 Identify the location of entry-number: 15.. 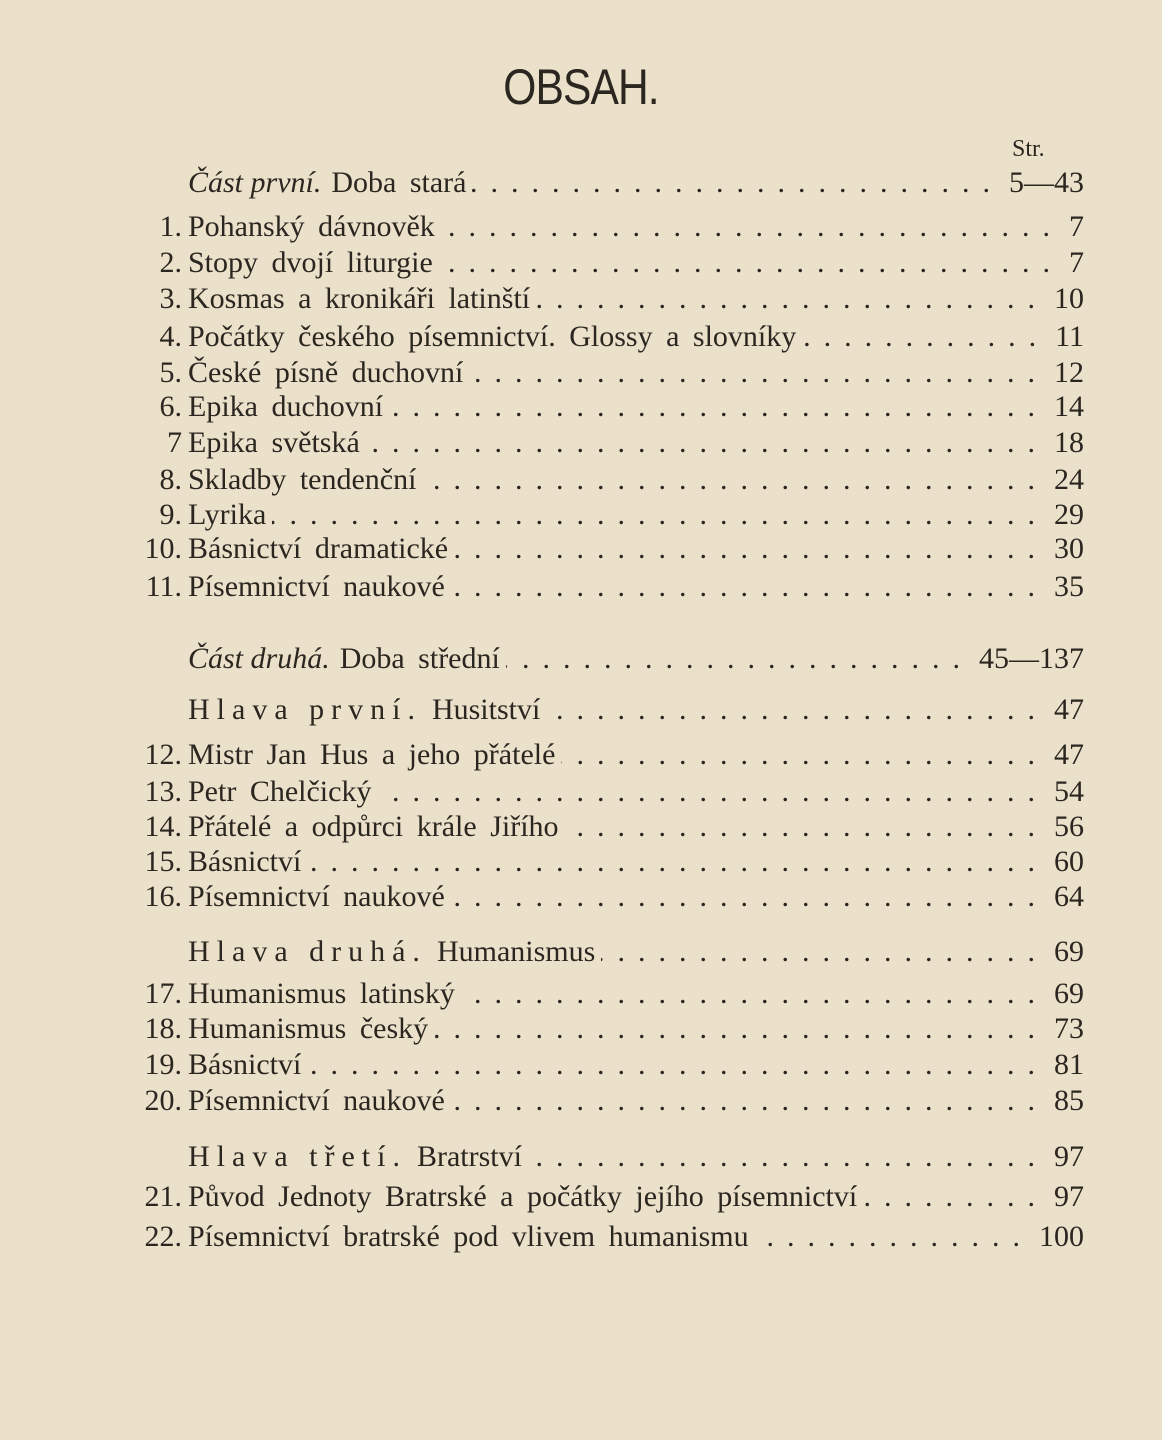
(163, 861).